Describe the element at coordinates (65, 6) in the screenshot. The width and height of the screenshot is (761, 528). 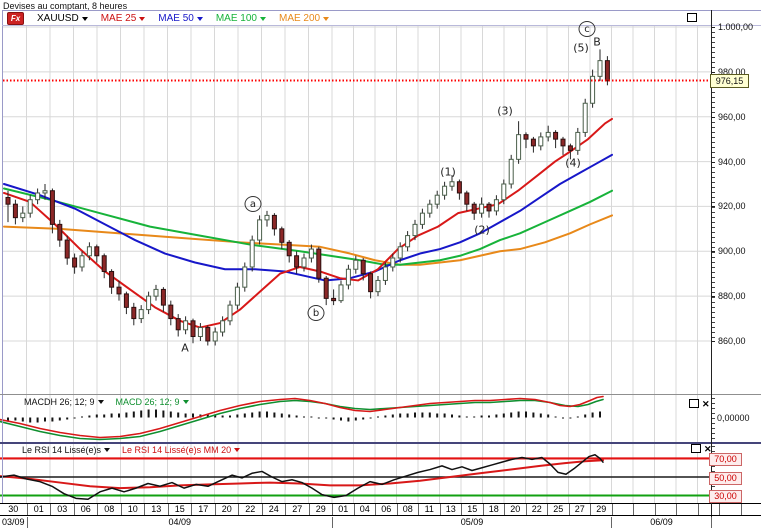
I see `page-title: Devises au comptant, 8 heures` at that location.